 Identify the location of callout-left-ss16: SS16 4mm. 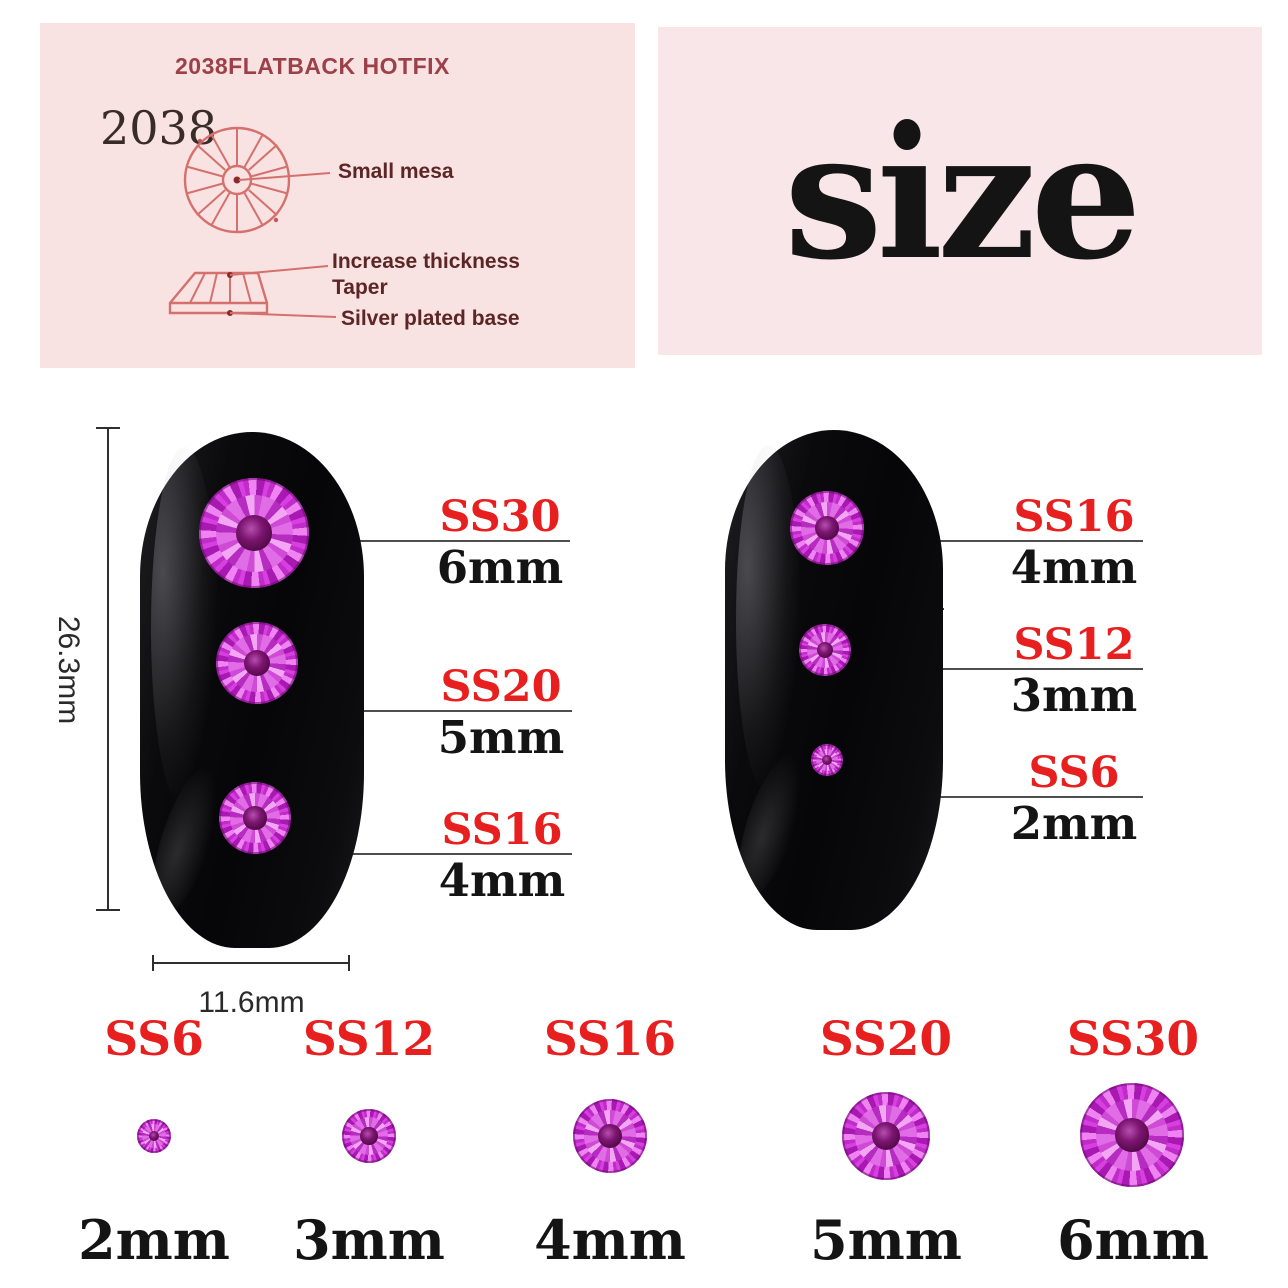
(456, 857).